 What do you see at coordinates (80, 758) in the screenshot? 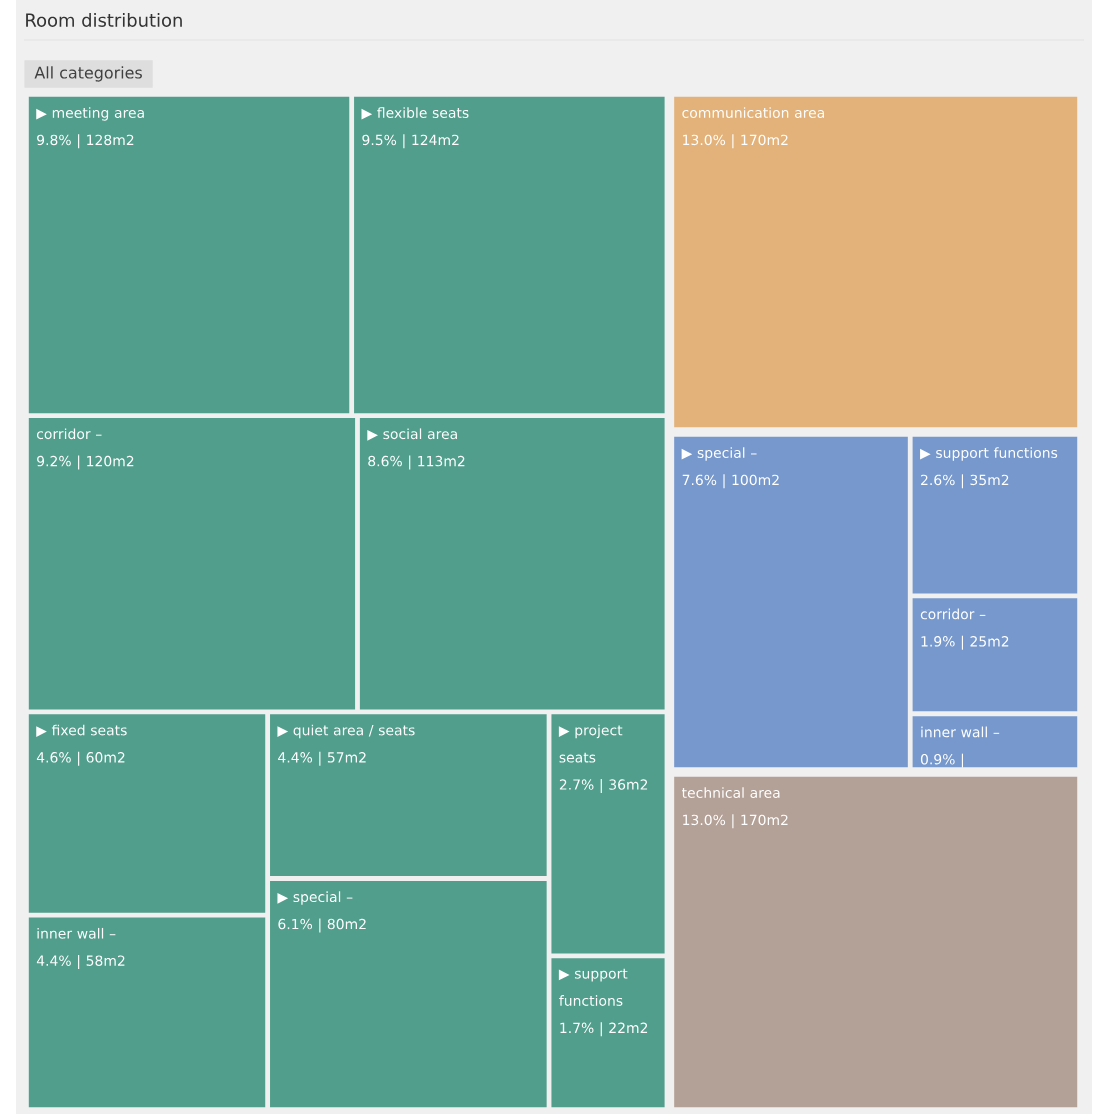
I see `data-label: 4.6% | 60m2` at bounding box center [80, 758].